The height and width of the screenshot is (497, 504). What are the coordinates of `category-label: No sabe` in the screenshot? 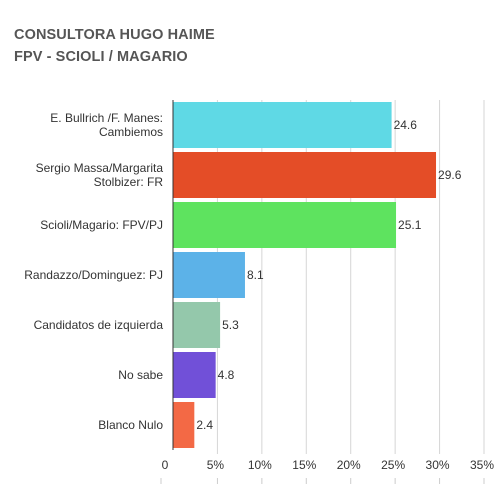 It's located at (140, 375).